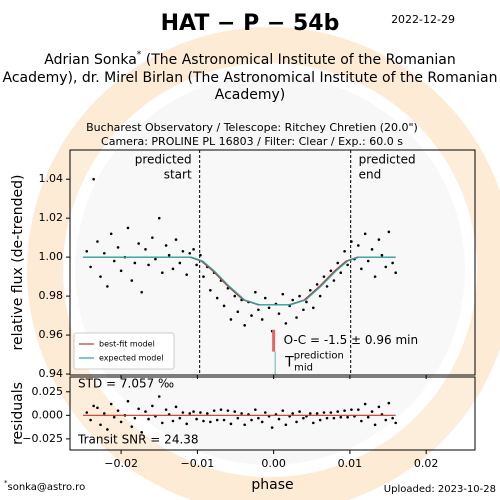 The width and height of the screenshot is (500, 500). I want to click on legend-label: expected model, so click(131, 358).